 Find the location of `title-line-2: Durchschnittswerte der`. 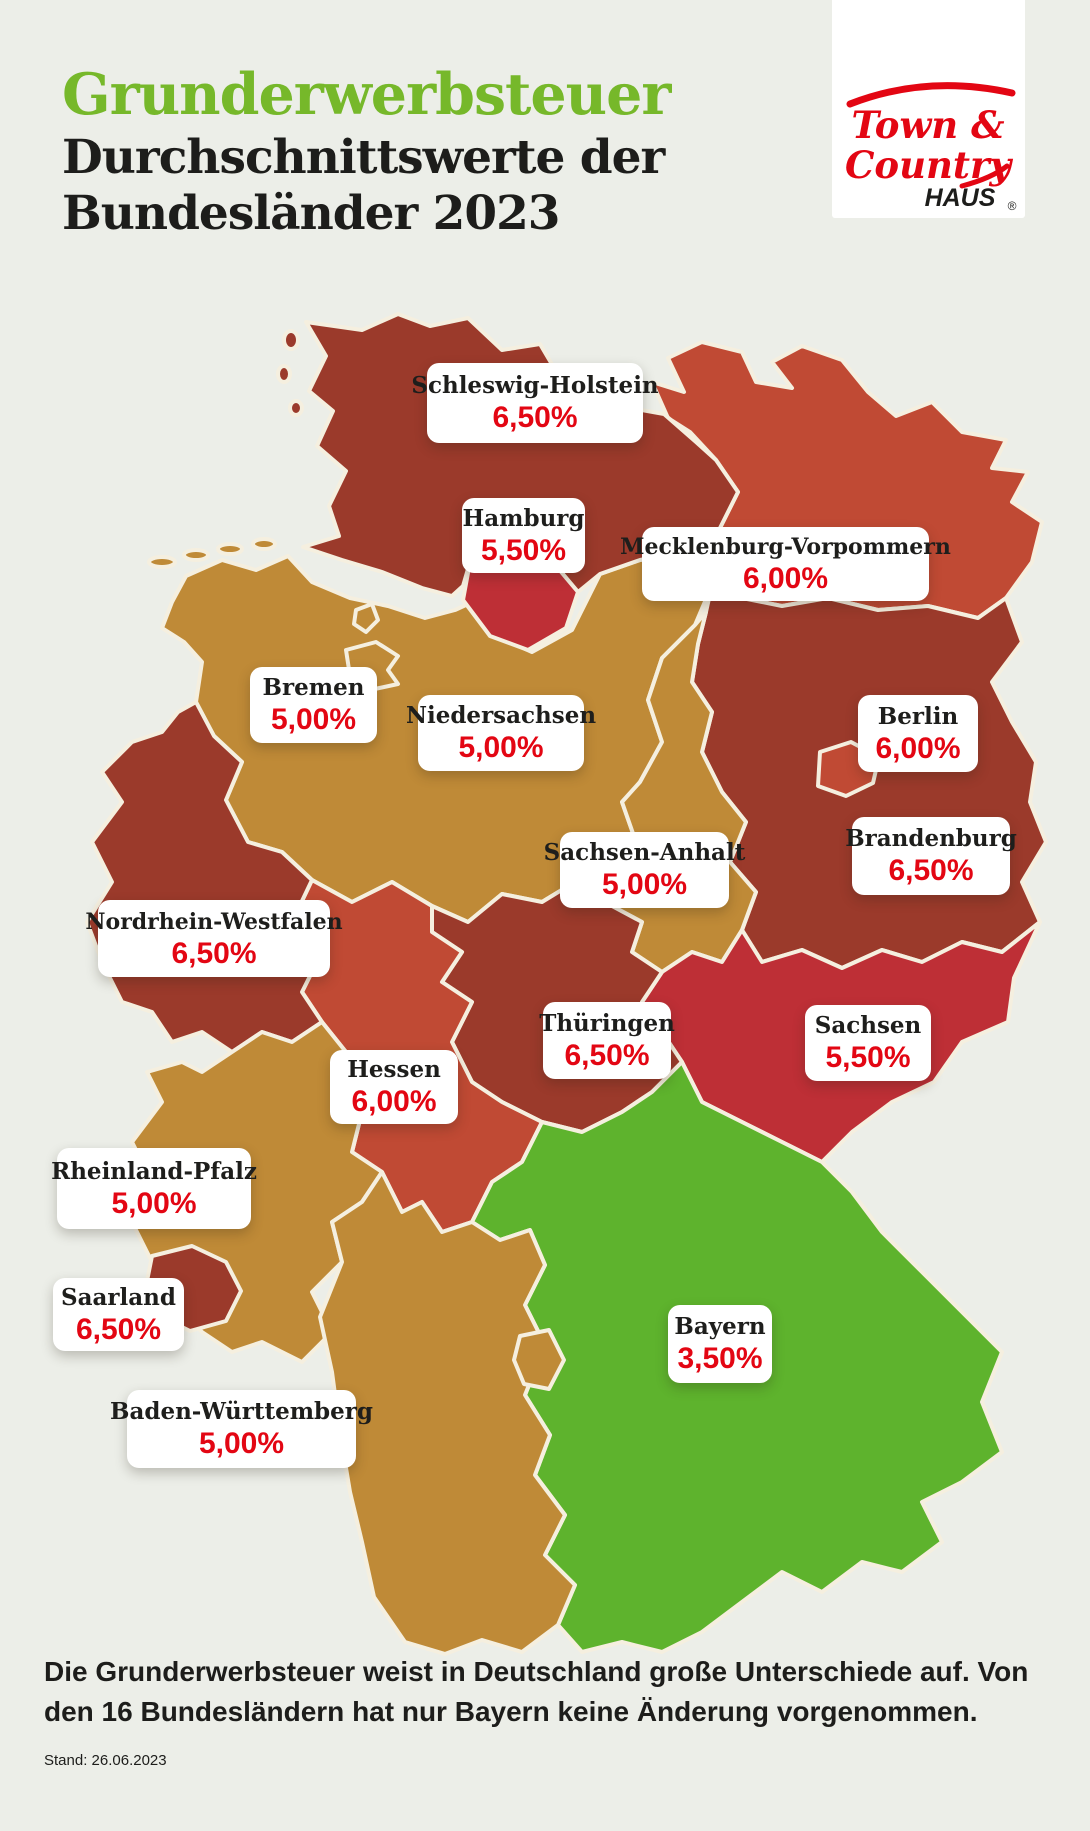

title-line-2: Durchschnittswerte der is located at coordinates (363, 157).